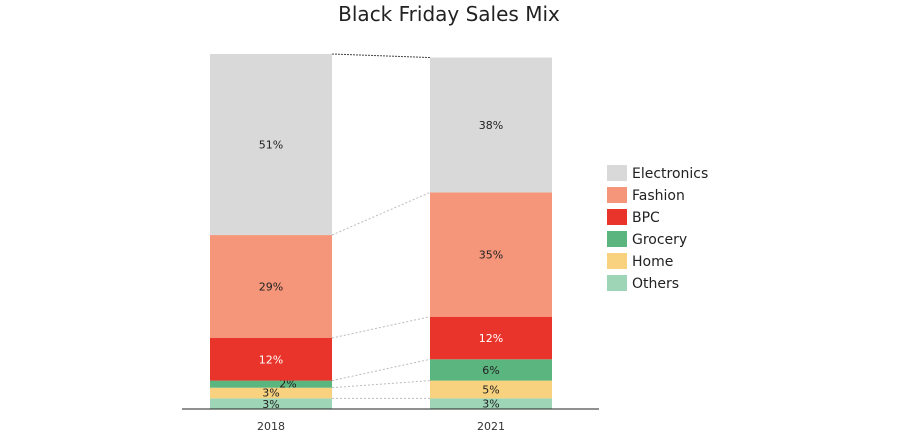 The image size is (900, 435). Describe the element at coordinates (659, 240) in the screenshot. I see `legend-label-grocery: Grocery` at that location.